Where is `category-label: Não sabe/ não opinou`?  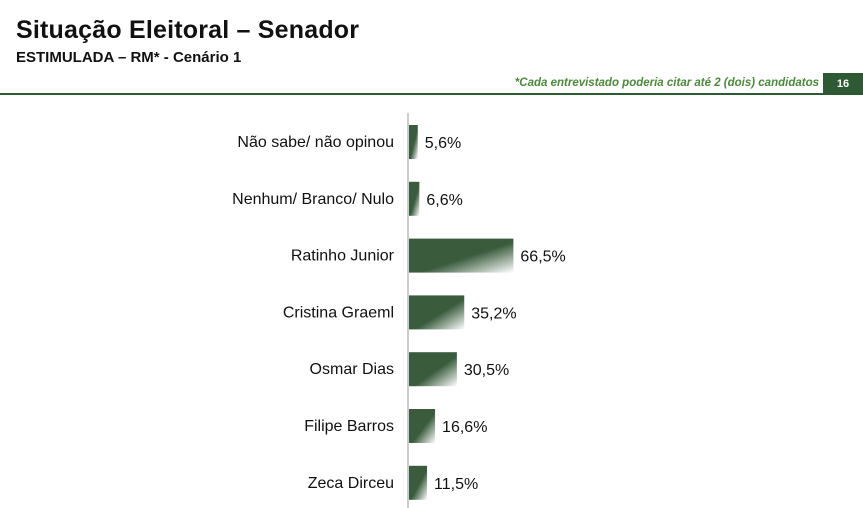
category-label: Não sabe/ não opinou is located at coordinates (315, 142).